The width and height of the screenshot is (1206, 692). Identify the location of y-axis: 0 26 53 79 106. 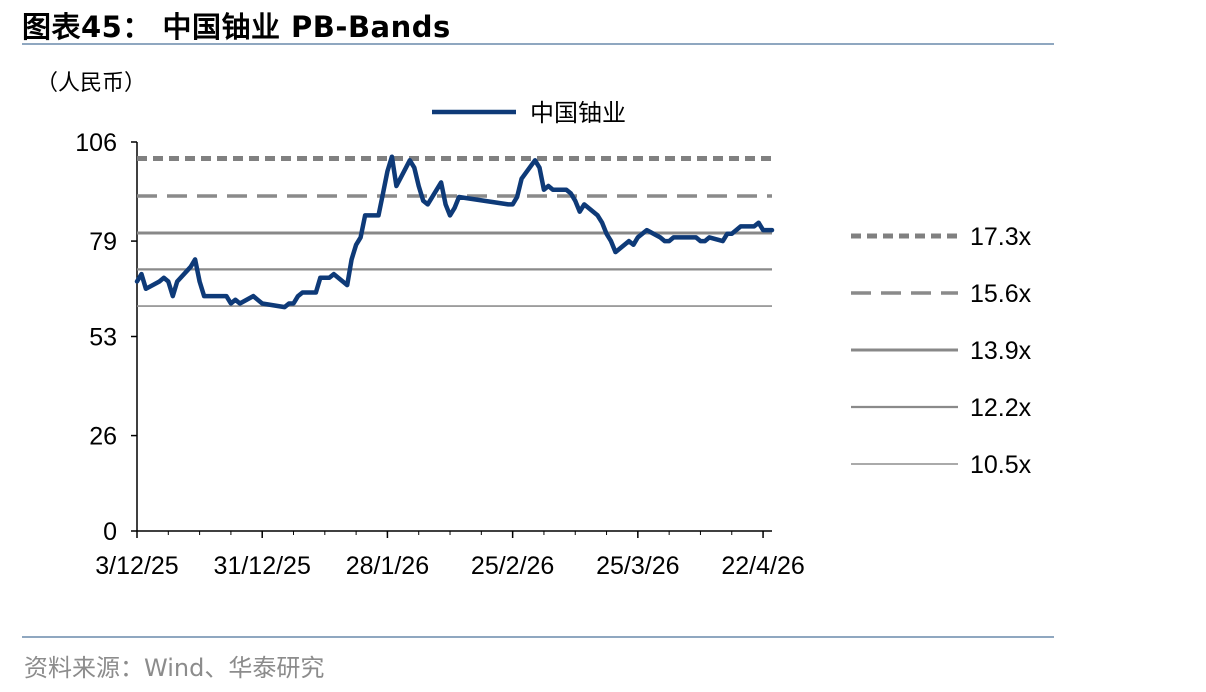
(106, 337).